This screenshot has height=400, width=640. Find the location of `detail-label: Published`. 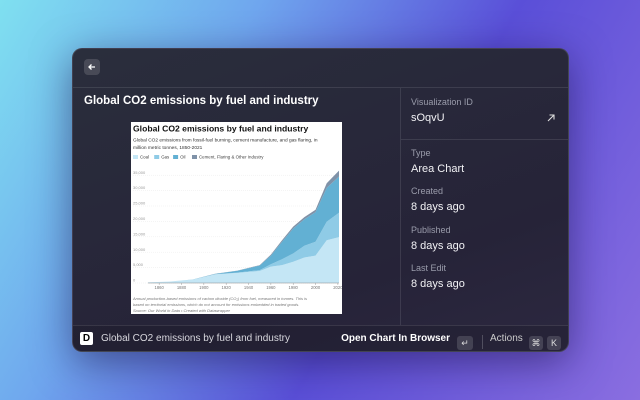

detail-label: Published is located at coordinates (431, 230).